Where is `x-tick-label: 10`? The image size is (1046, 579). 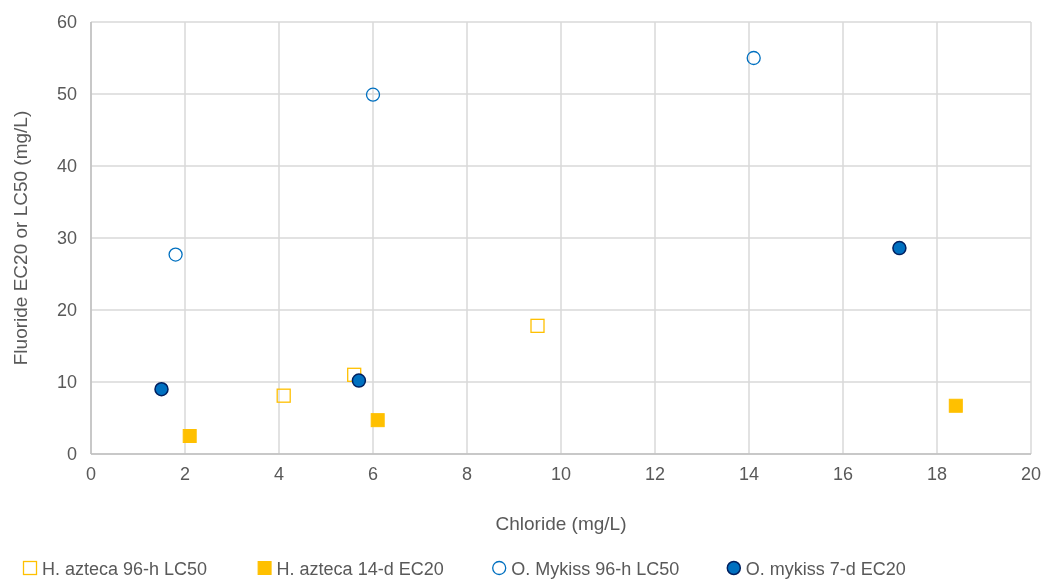 x-tick-label: 10 is located at coordinates (561, 474).